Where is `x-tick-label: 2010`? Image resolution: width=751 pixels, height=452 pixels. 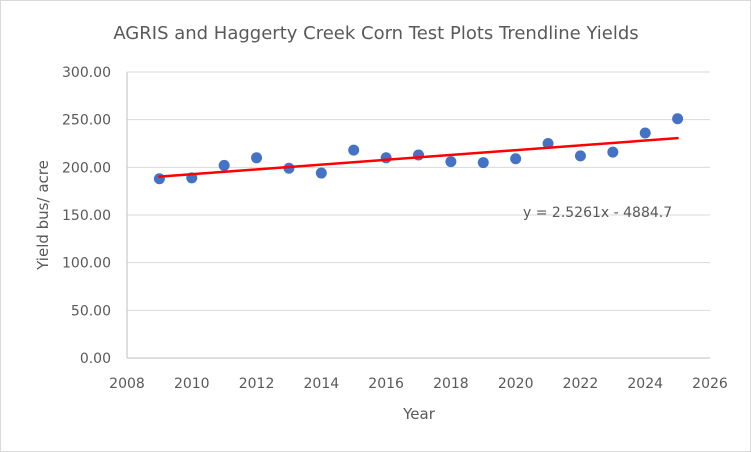
x-tick-label: 2010 is located at coordinates (192, 384).